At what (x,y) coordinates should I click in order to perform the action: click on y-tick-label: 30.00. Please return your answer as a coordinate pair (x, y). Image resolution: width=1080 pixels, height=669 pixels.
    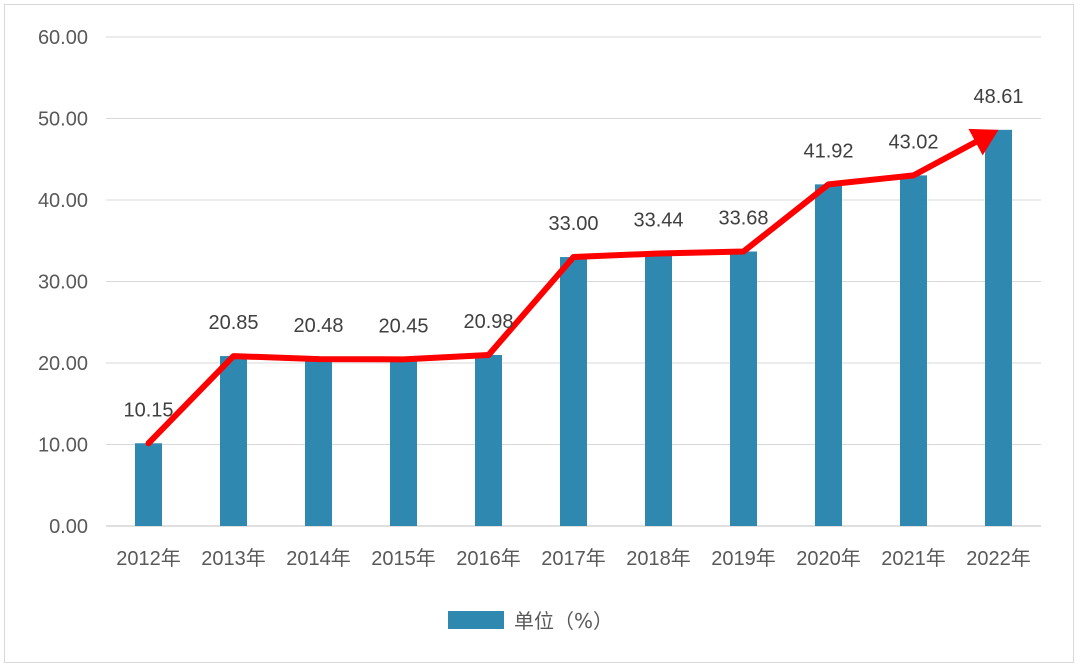
    Looking at the image, I should click on (63, 283).